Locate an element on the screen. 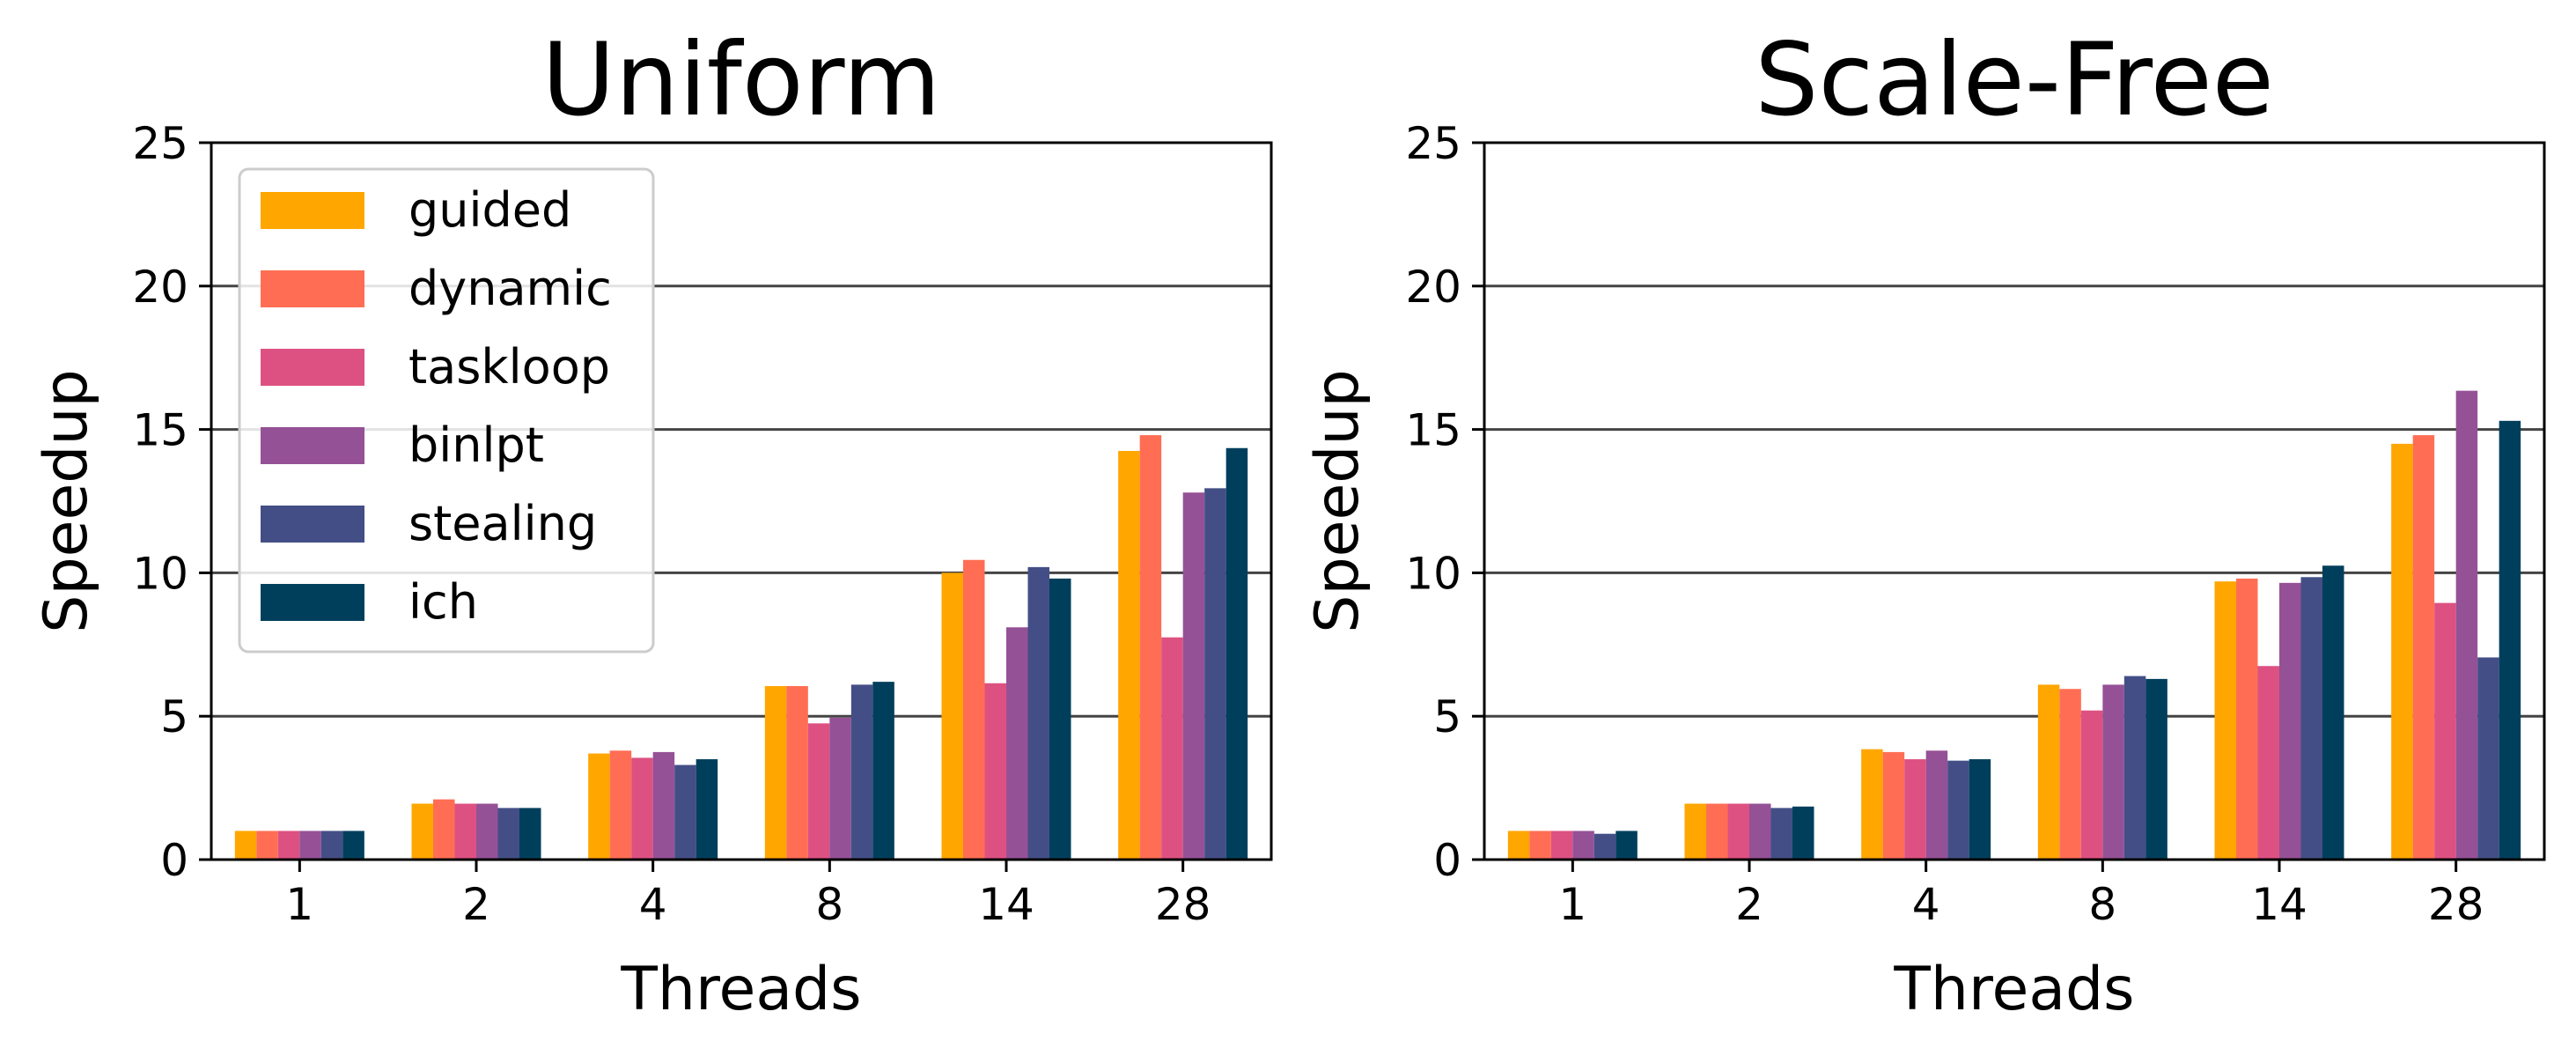 Image resolution: width=2576 pixels, height=1056 pixels. uniform-x-axis-label: Threads is located at coordinates (740, 990).